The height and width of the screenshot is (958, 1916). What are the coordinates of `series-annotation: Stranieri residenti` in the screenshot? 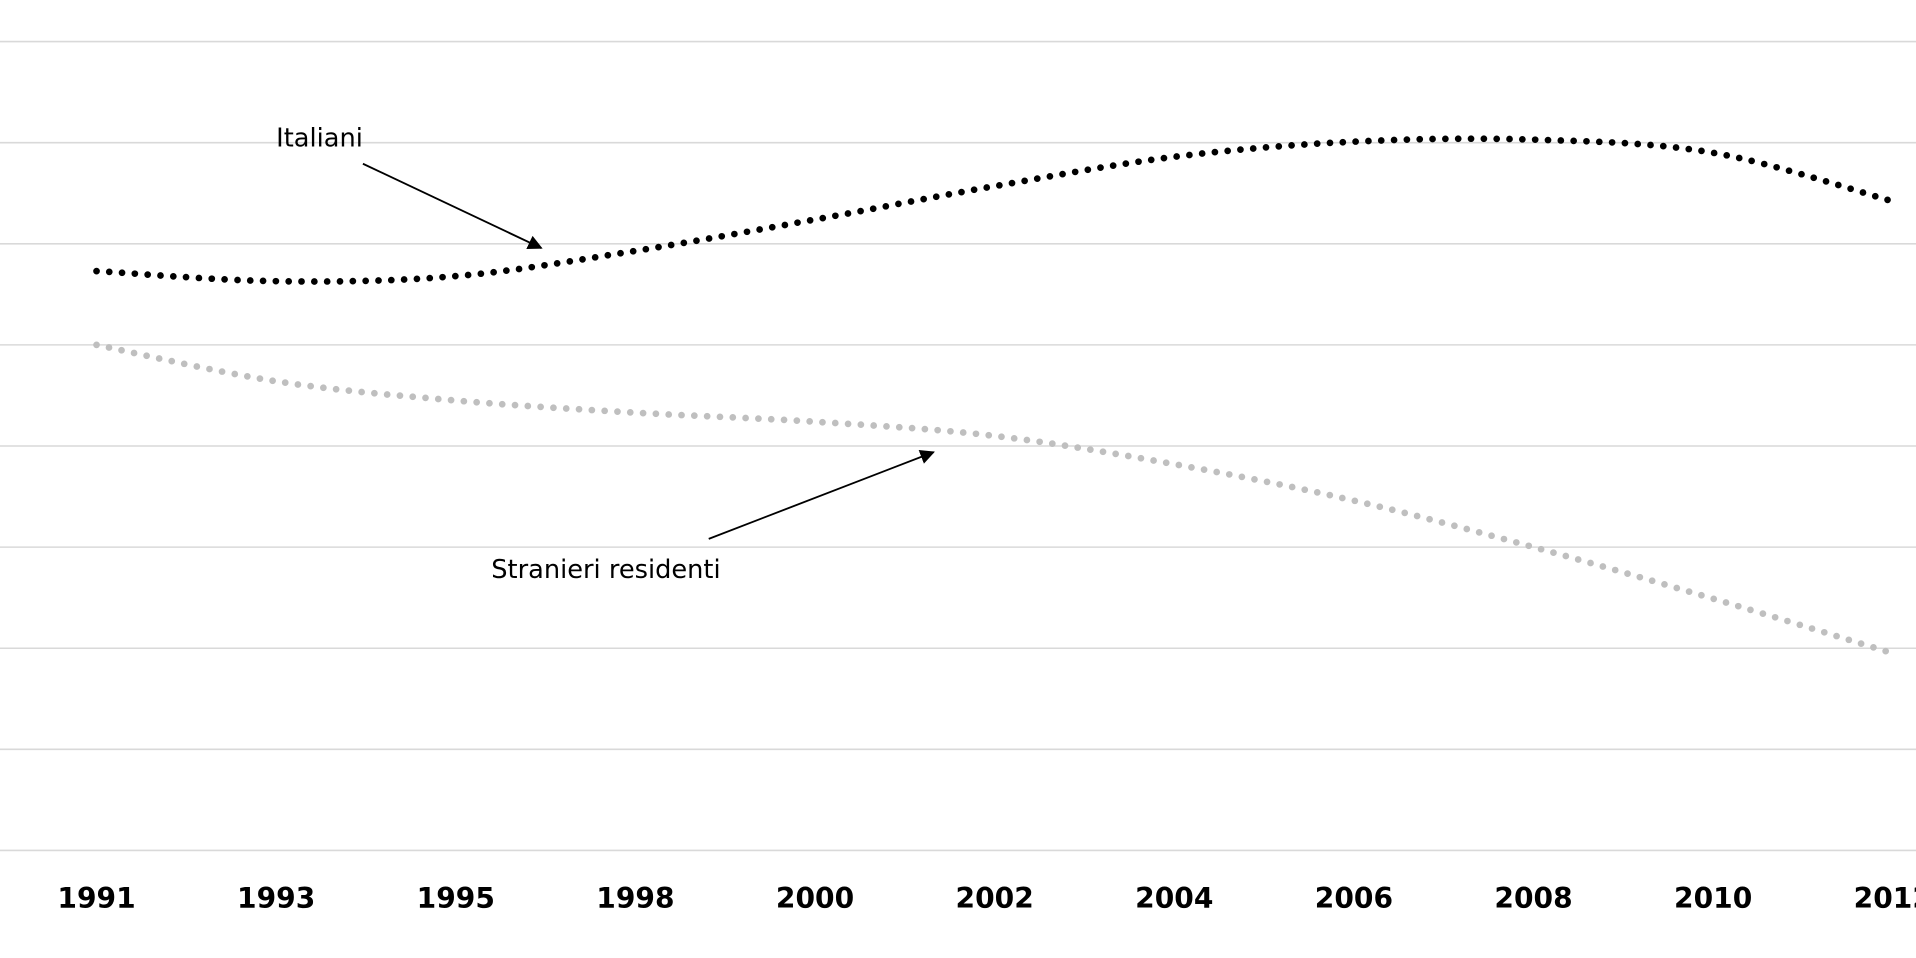 It's located at (605, 570).